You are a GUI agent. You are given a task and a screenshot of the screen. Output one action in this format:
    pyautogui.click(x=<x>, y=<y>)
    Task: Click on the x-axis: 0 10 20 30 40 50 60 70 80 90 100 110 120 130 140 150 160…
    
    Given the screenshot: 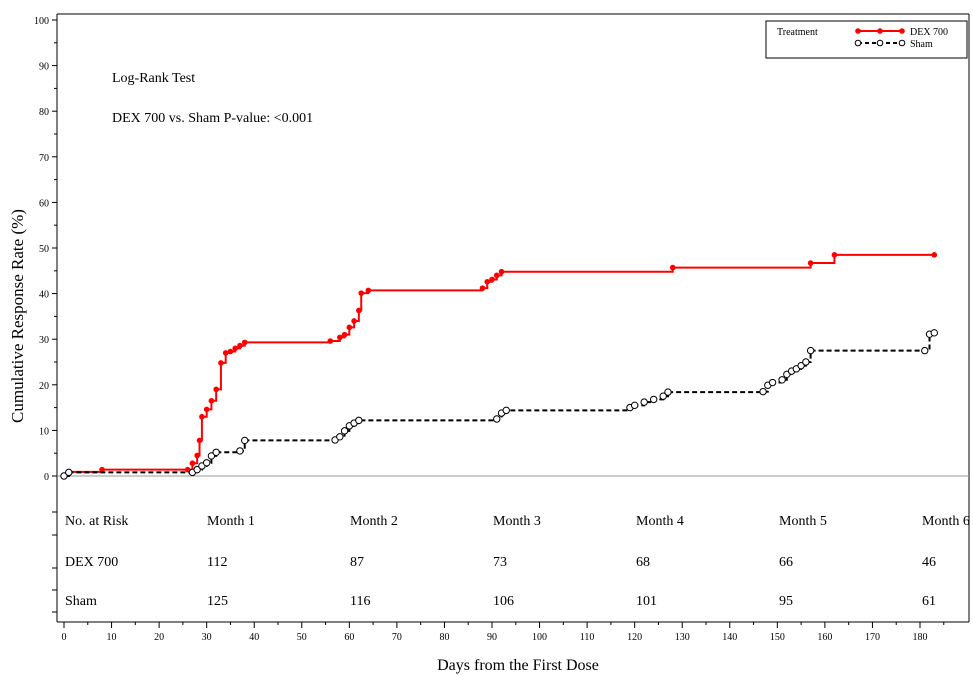 What is the action you would take?
    pyautogui.click(x=503, y=632)
    